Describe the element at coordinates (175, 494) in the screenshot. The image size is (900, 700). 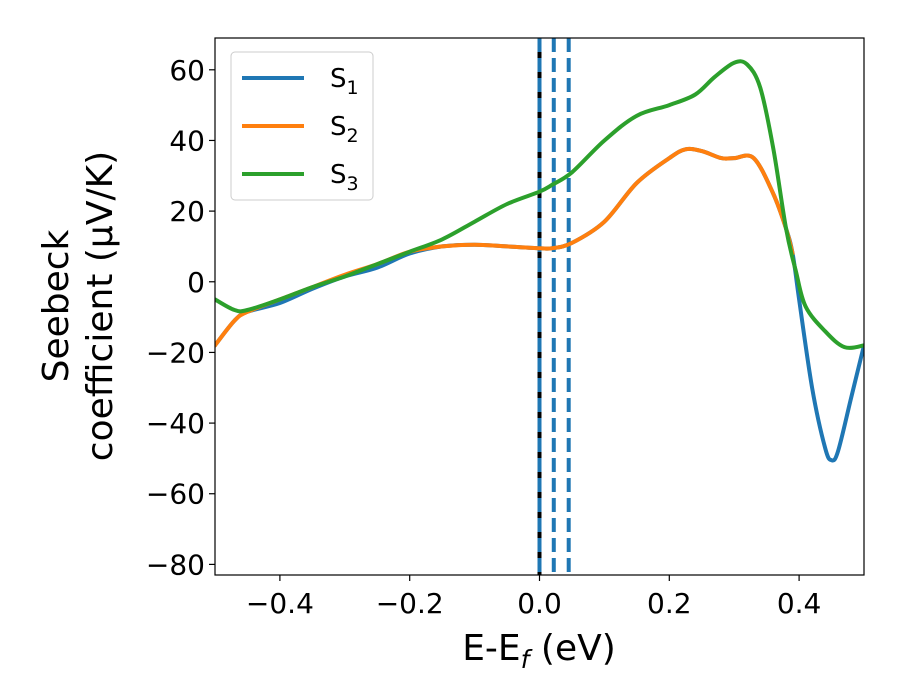
I see `y-tick-label: −60` at that location.